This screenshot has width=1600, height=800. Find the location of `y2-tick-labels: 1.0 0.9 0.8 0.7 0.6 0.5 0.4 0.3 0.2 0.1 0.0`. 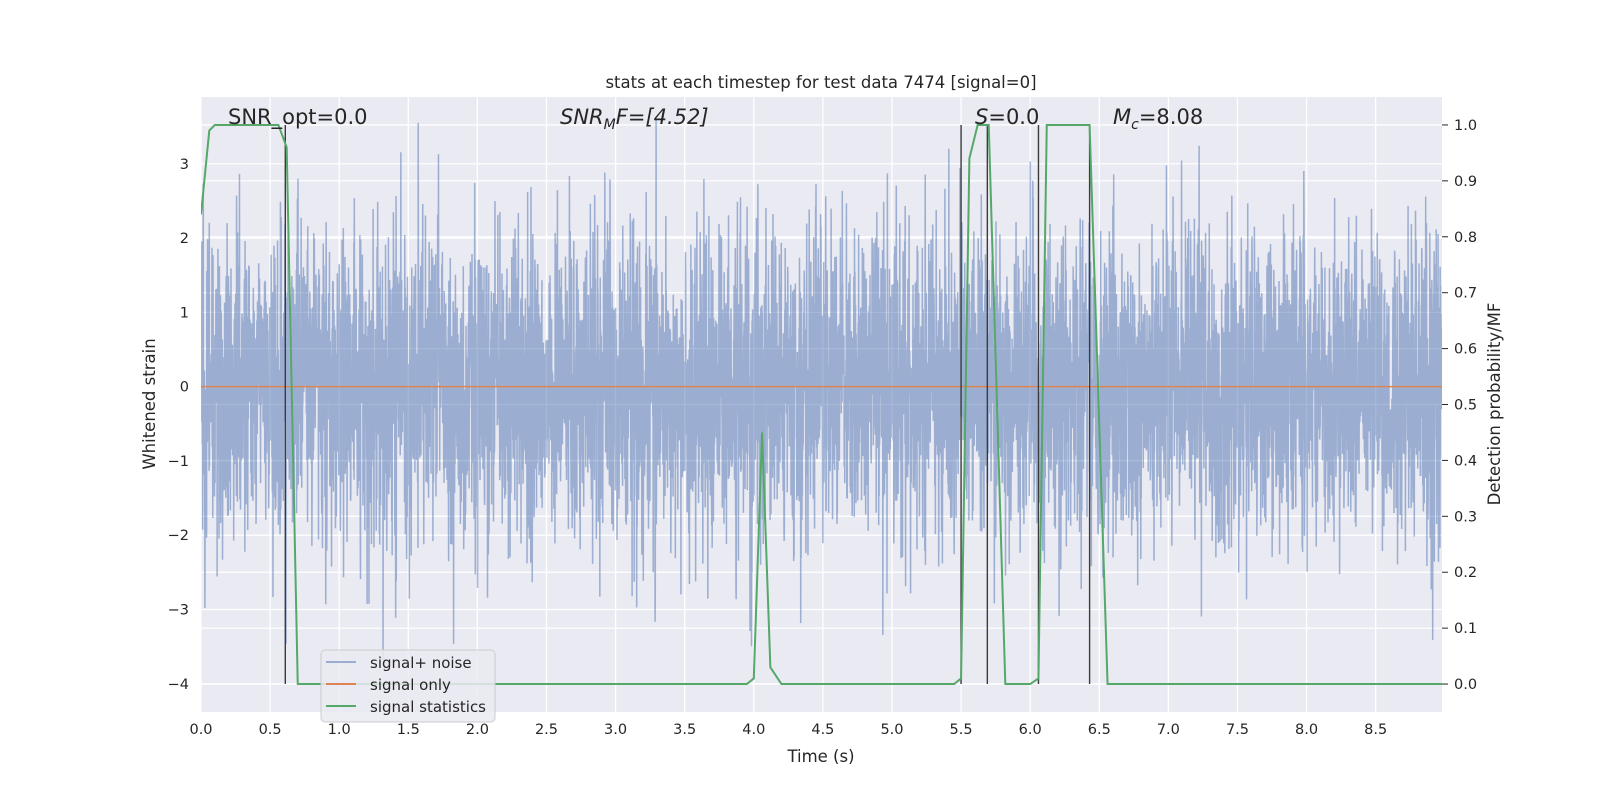

y2-tick-labels: 1.0 0.9 0.8 0.7 0.6 0.5 0.4 0.3 0.2 0.1 0.0 is located at coordinates (1459, 405).